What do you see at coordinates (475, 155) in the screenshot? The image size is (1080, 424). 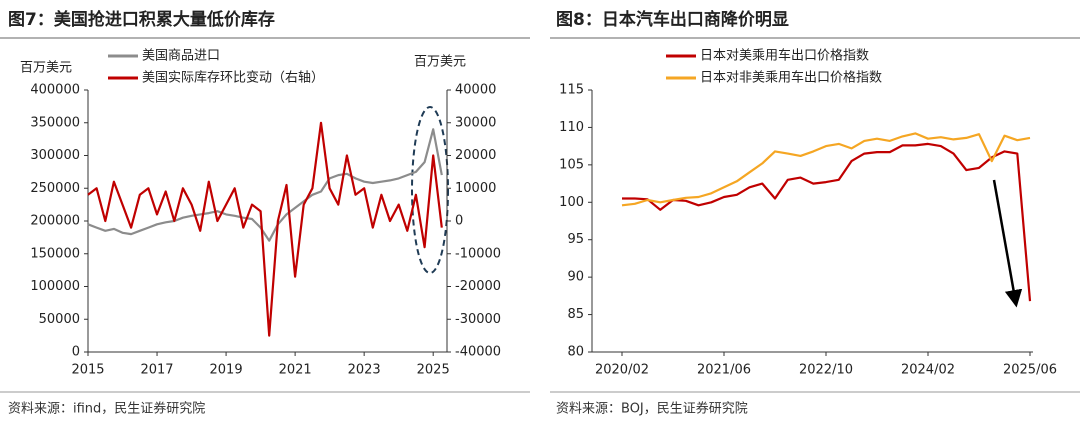 I see `y2-tick-label: 20000` at bounding box center [475, 155].